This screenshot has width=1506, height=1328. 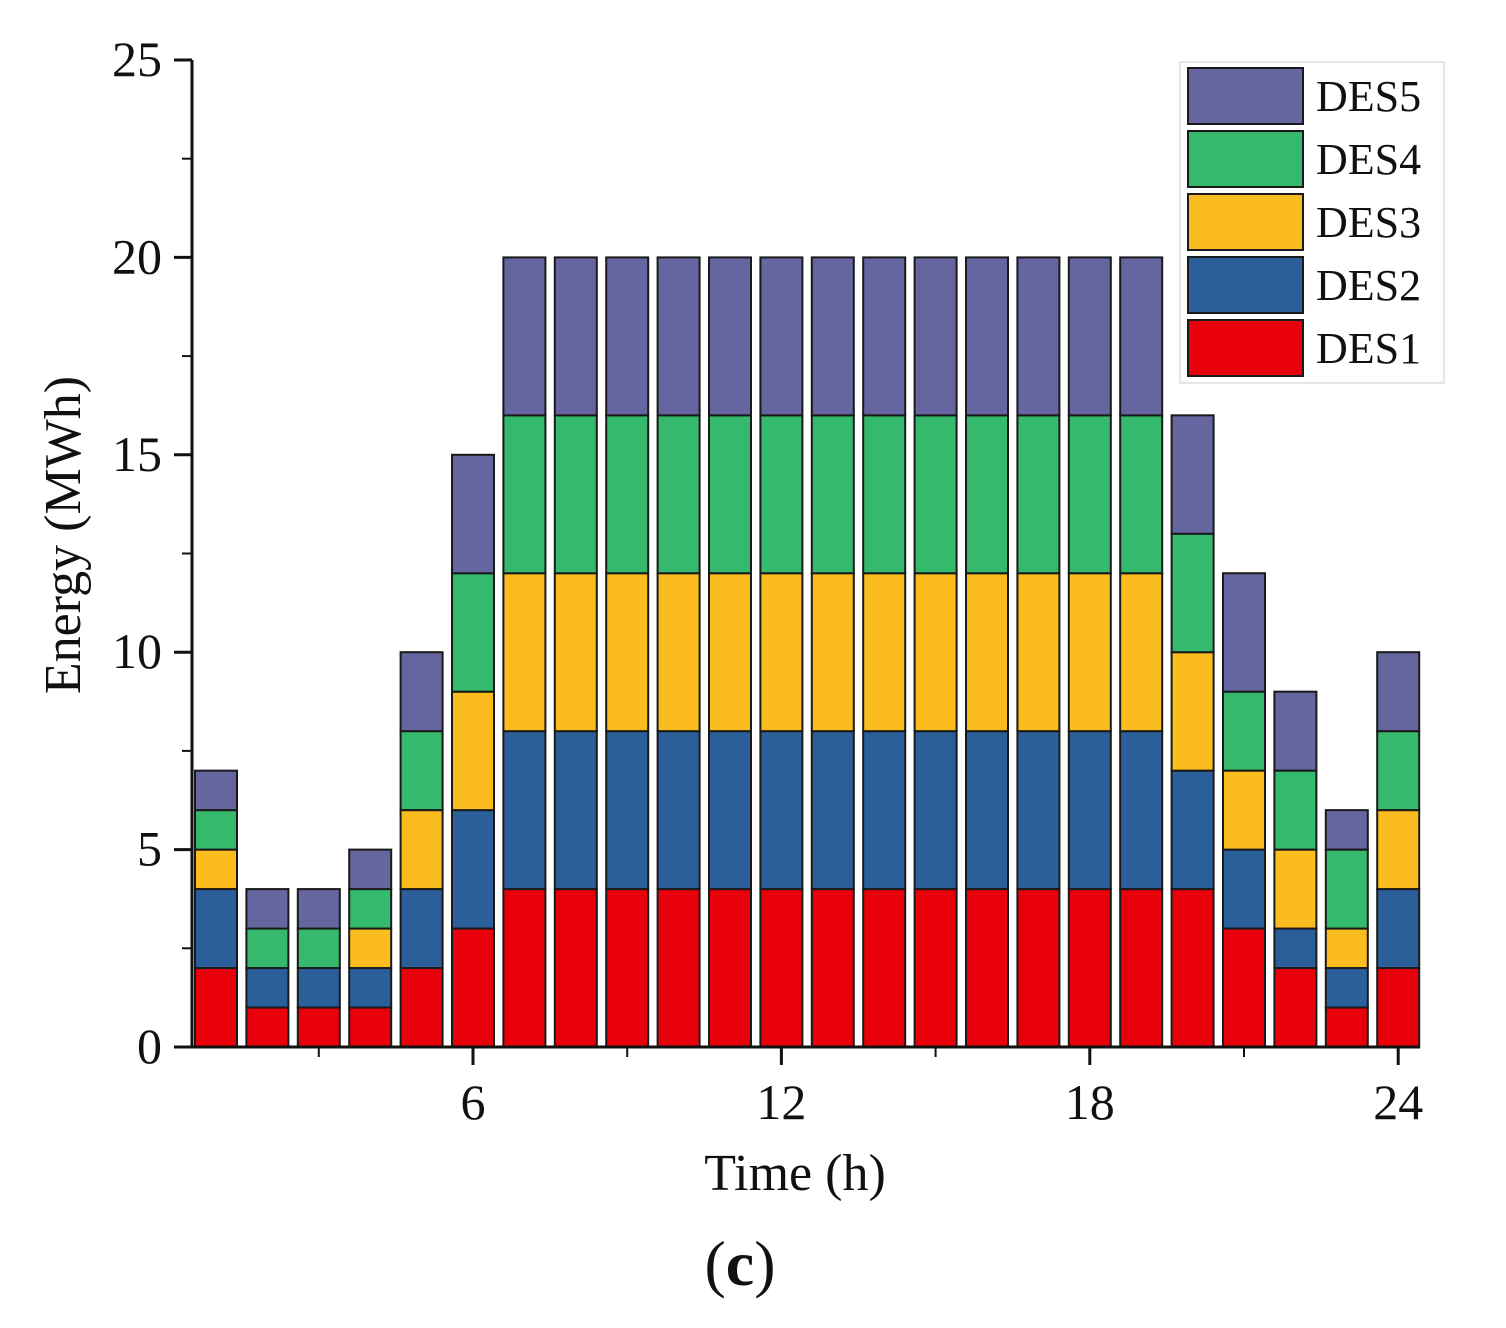 I want to click on x-axis-title: Time (h), so click(x=795, y=1173).